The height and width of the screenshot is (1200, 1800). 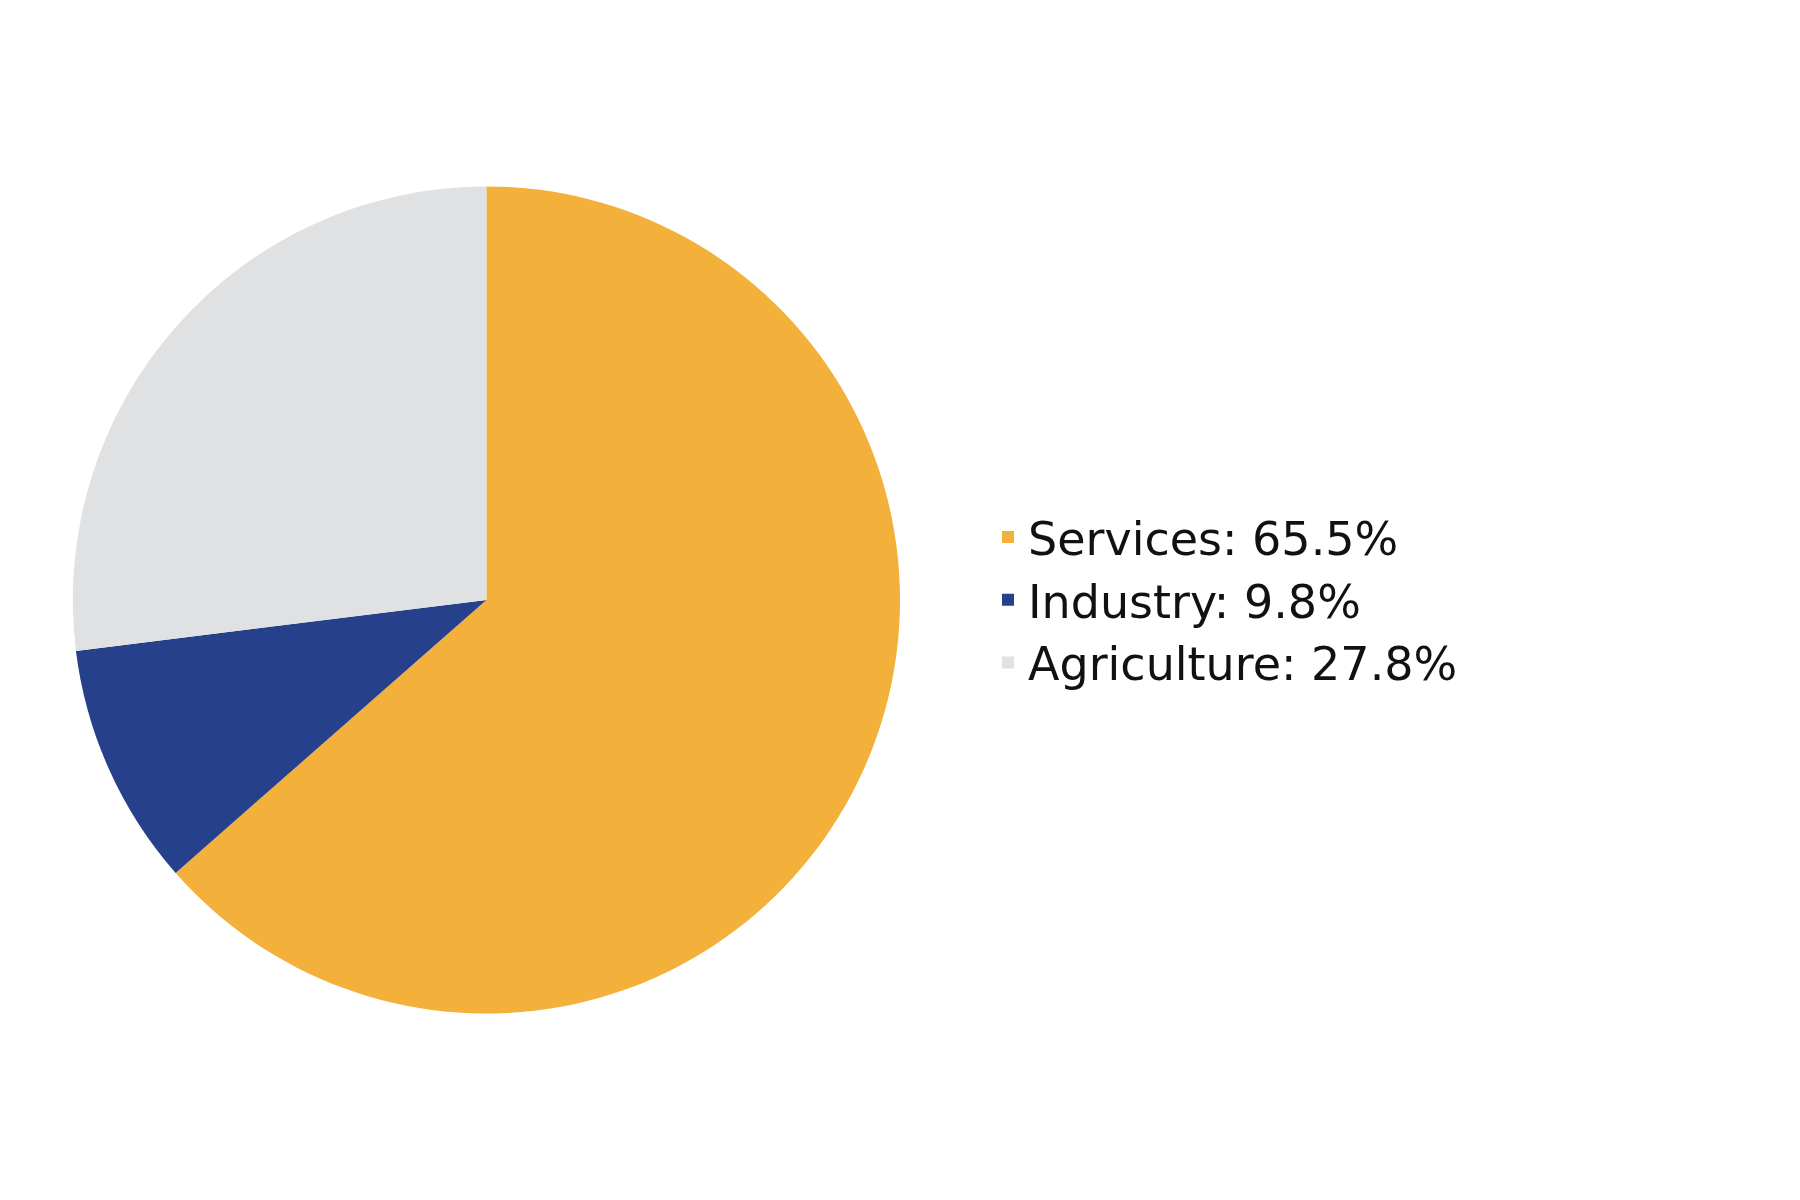 I want to click on legend-label: Services: 65.5%, so click(x=1213, y=538).